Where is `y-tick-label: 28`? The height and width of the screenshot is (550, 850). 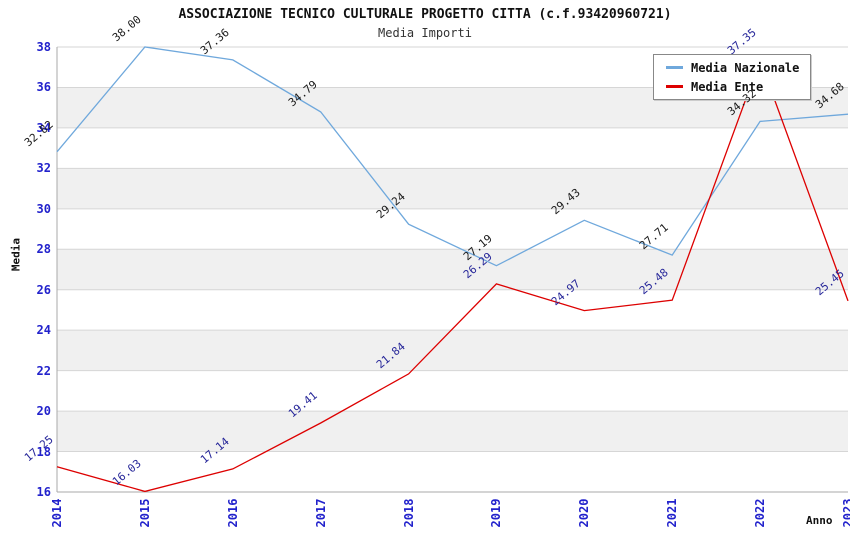
y-tick-label: 28 is located at coordinates (43, 249).